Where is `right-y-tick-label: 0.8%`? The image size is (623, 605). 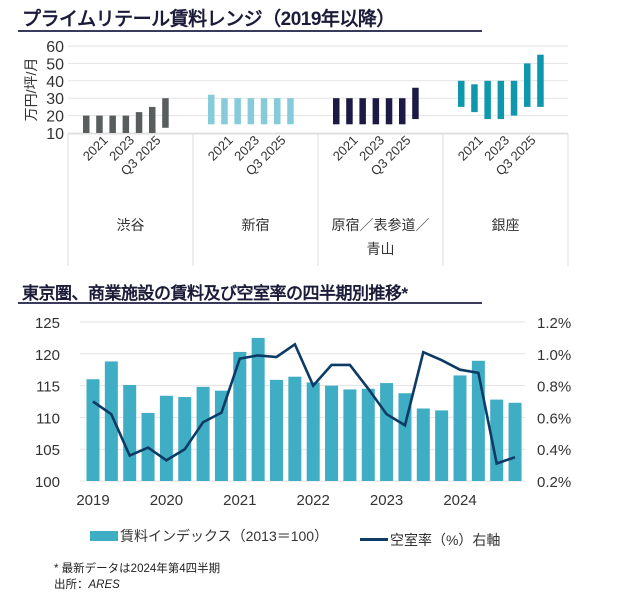 right-y-tick-label: 0.8% is located at coordinates (554, 387).